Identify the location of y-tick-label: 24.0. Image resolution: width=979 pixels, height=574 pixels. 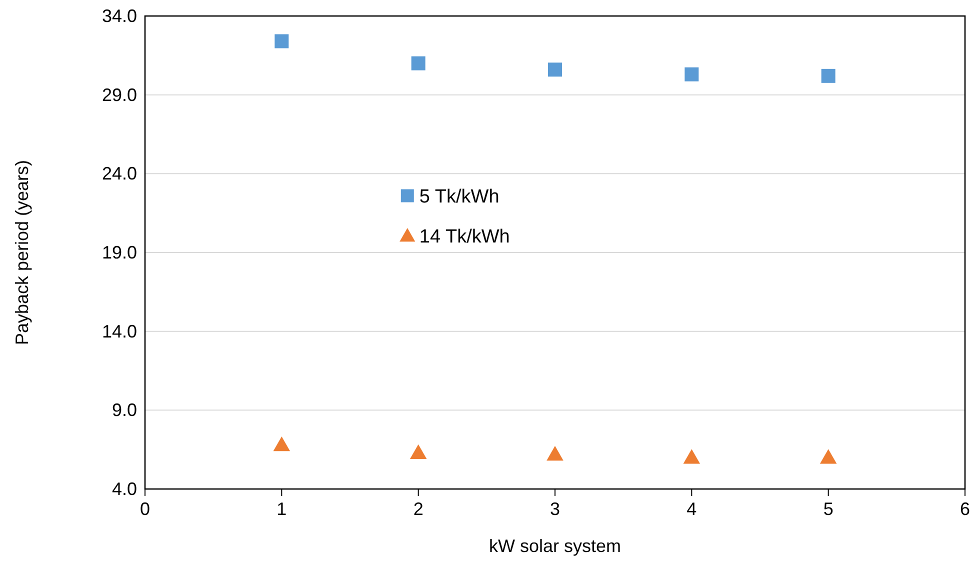
(119, 174).